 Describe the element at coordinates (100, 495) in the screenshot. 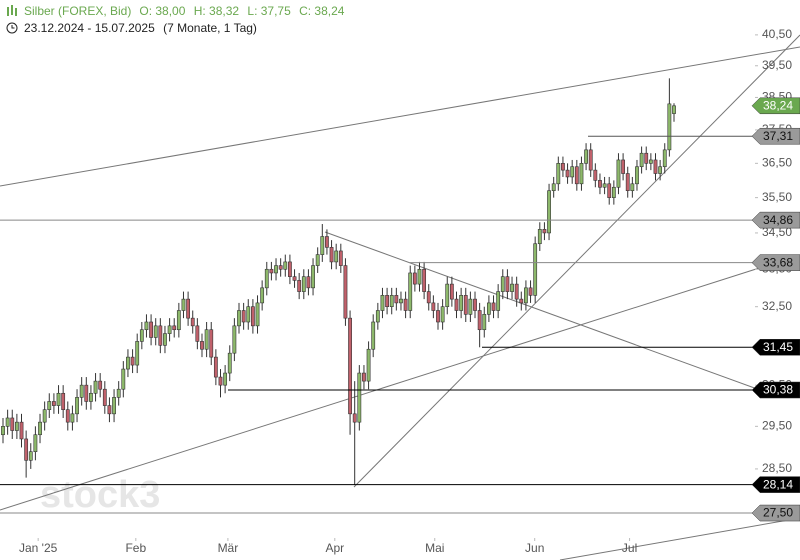

I see `watermark: stock3` at that location.